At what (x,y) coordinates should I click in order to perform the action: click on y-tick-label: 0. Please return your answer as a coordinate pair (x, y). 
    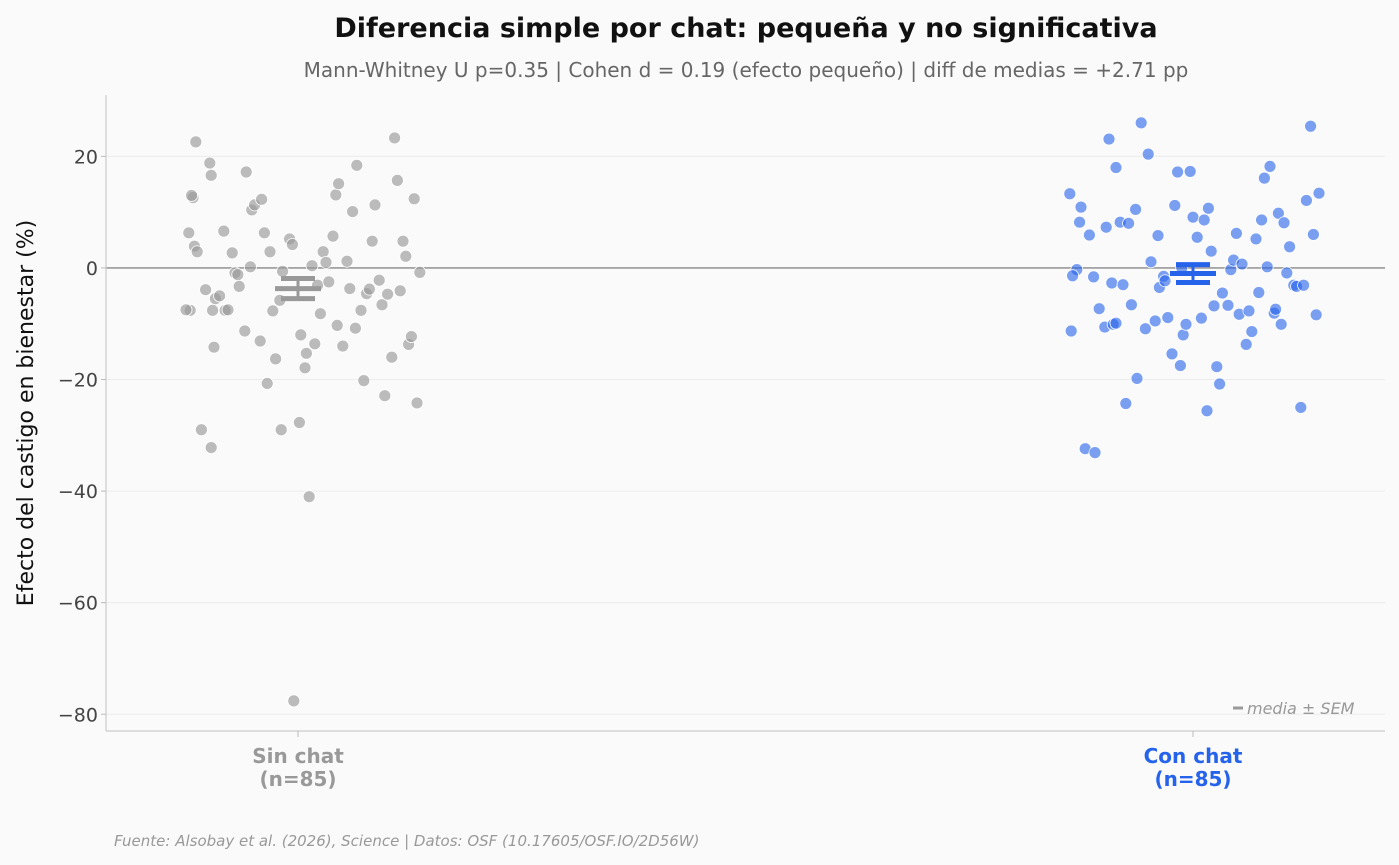
    Looking at the image, I should click on (92, 269).